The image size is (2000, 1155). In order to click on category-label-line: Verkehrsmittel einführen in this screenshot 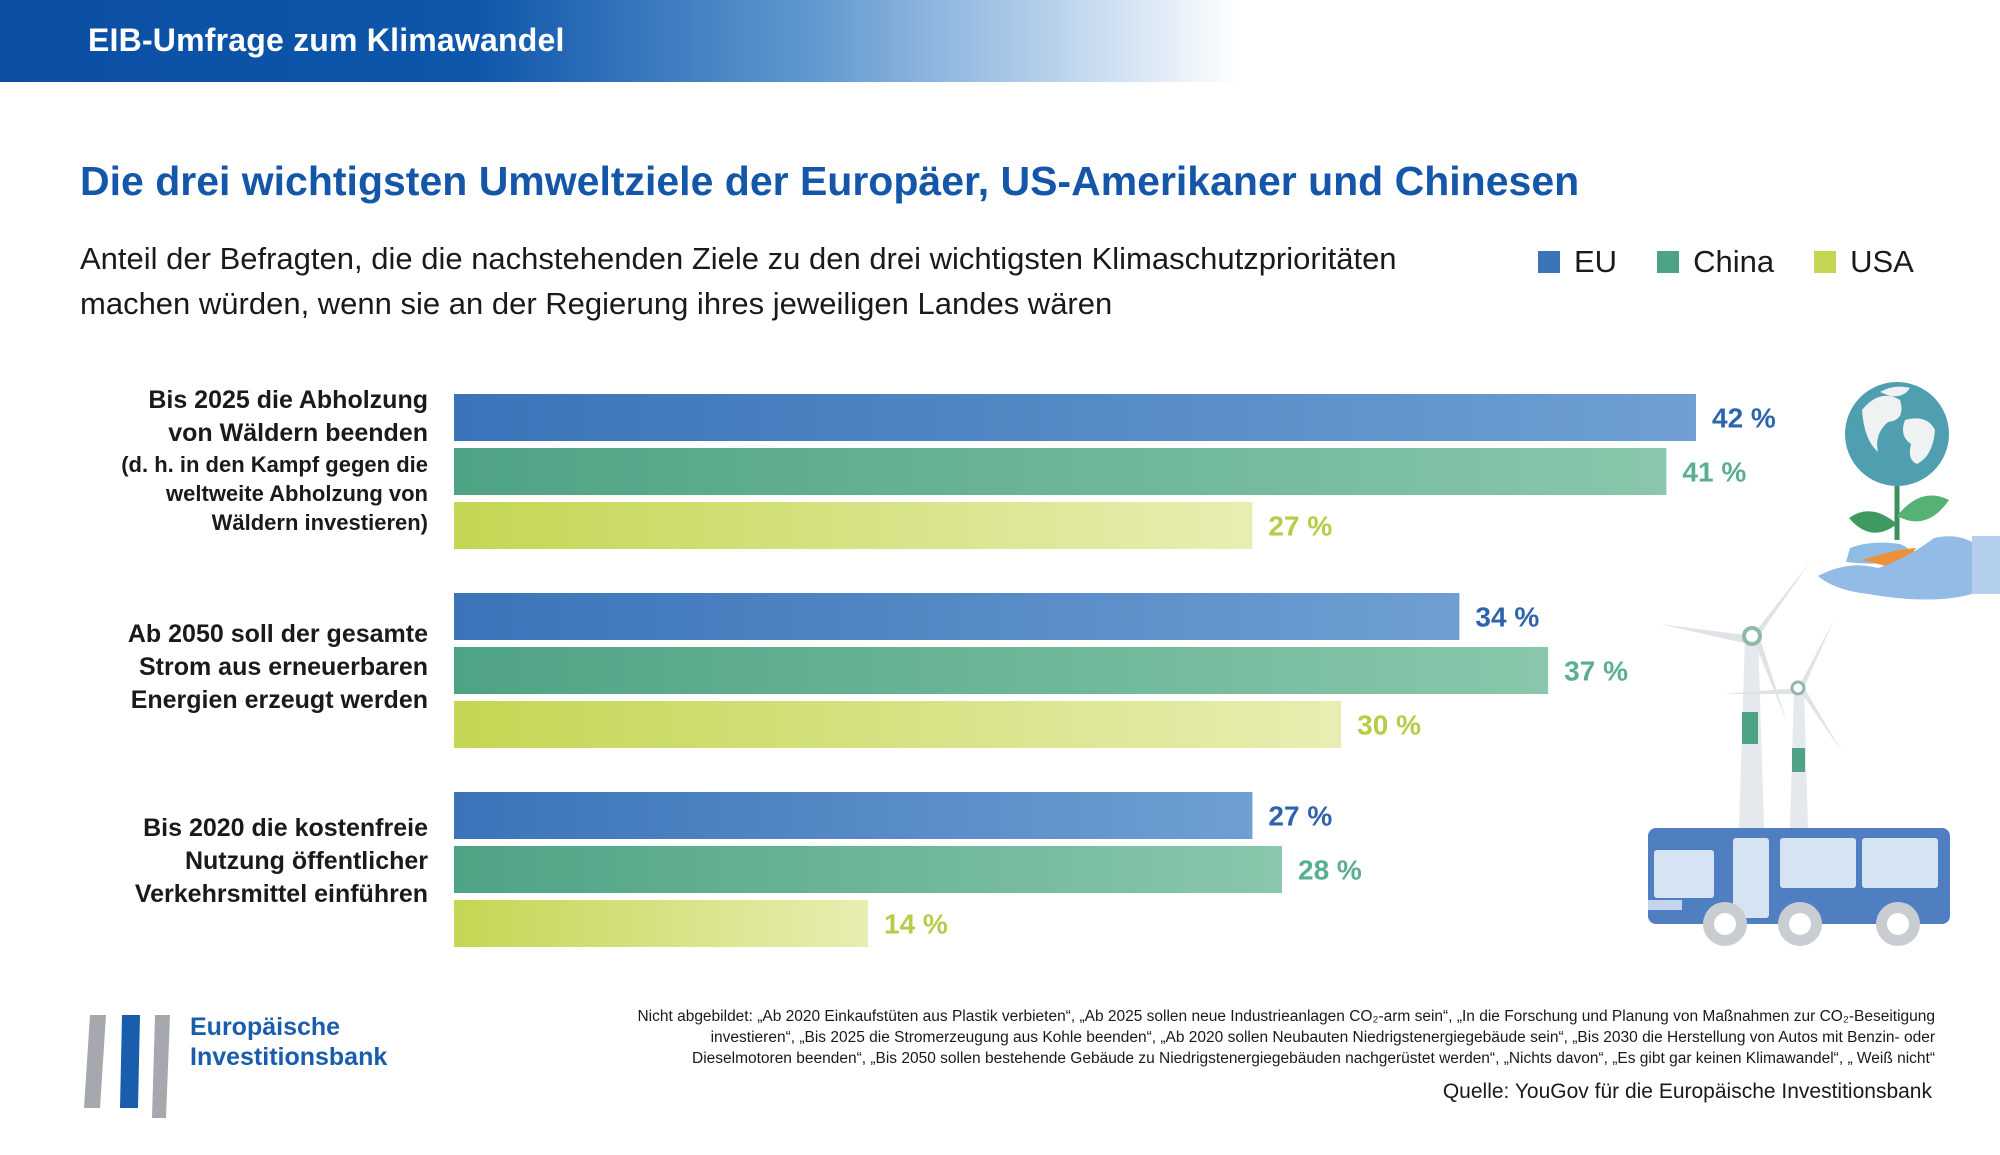, I will do `click(281, 894)`.